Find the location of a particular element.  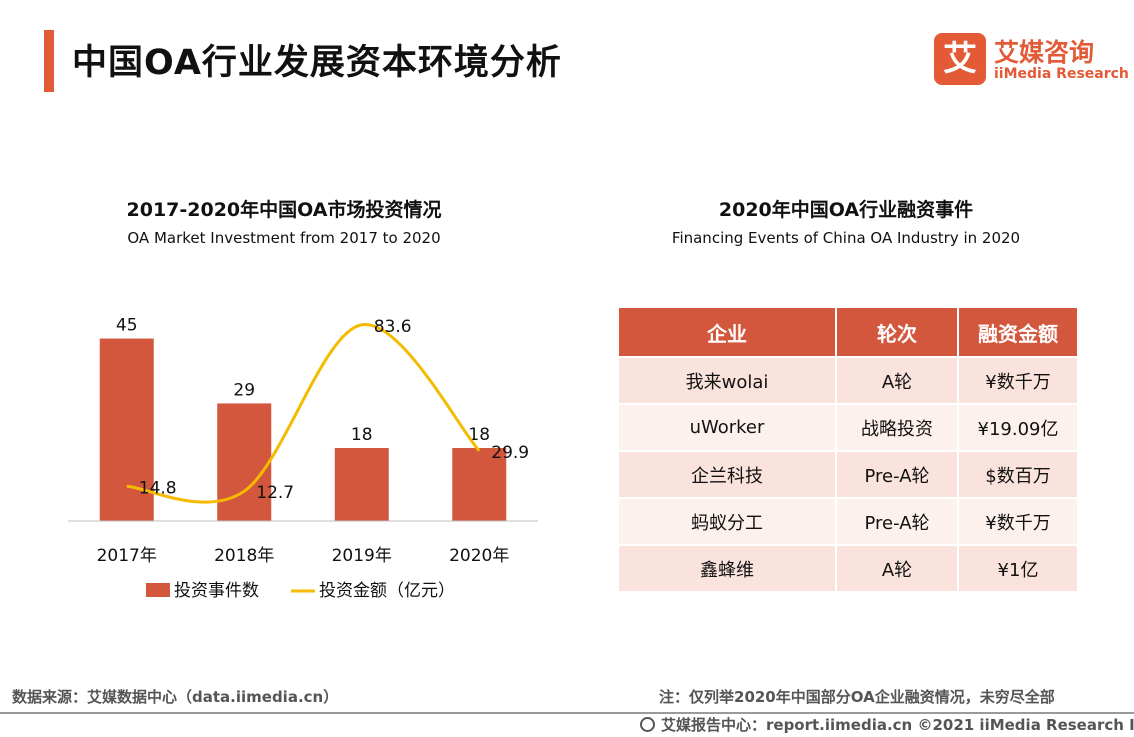

x-tick-label-3: 2020年 is located at coordinates (479, 556).